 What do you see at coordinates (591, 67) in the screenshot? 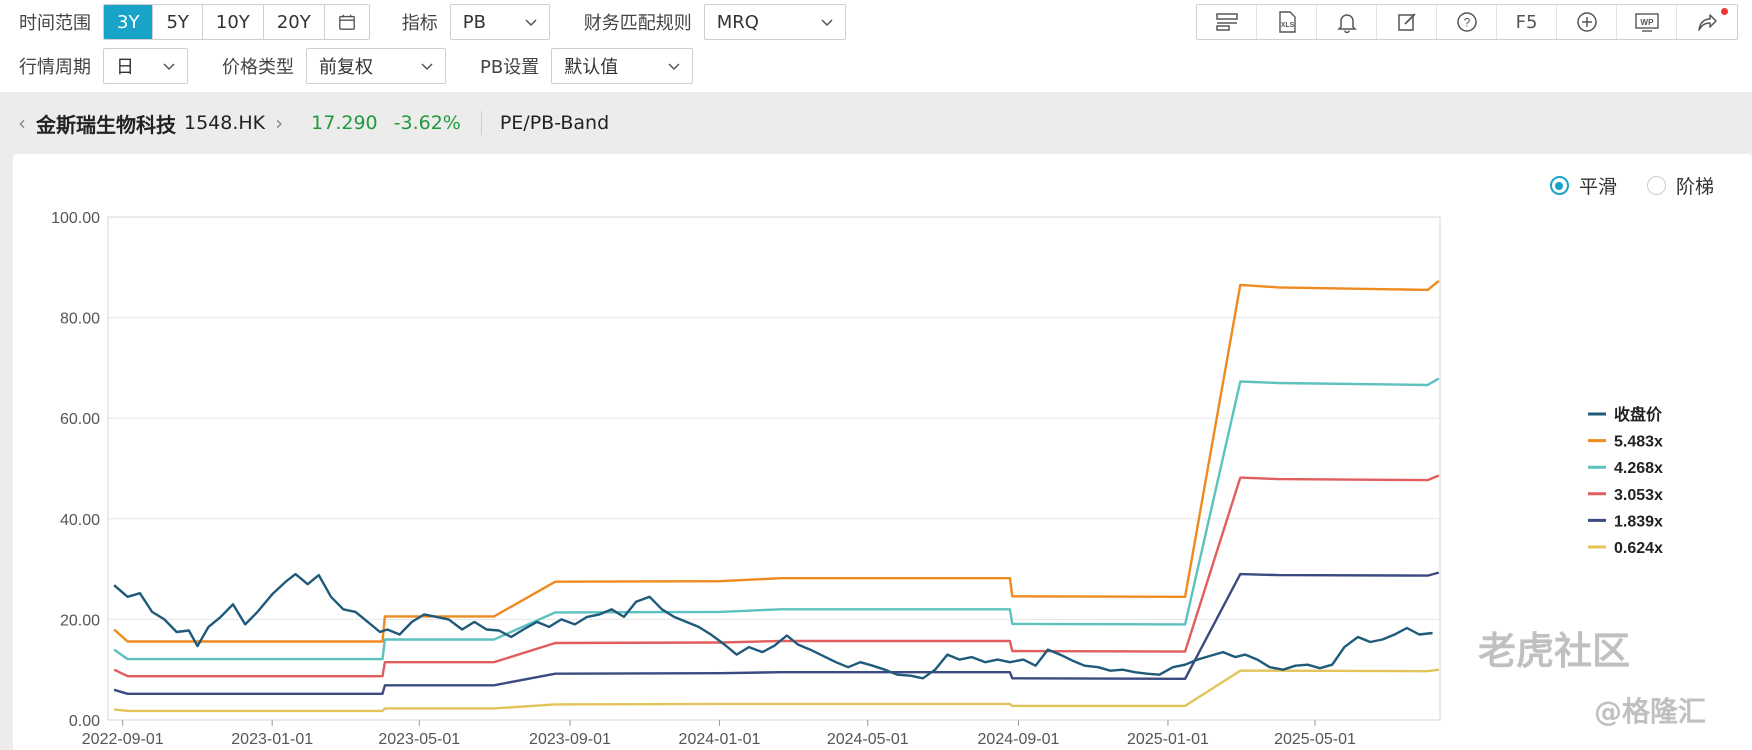
I see `pb-setting-value: 默认值` at bounding box center [591, 67].